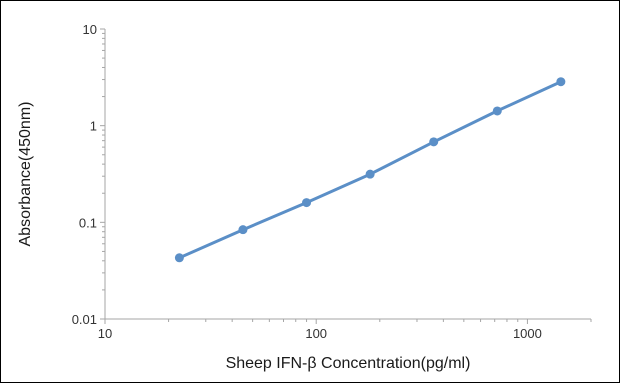 The width and height of the screenshot is (620, 384). I want to click on x-axis-title: Sheep IFN-β Concentration(pg/ml), so click(348, 363).